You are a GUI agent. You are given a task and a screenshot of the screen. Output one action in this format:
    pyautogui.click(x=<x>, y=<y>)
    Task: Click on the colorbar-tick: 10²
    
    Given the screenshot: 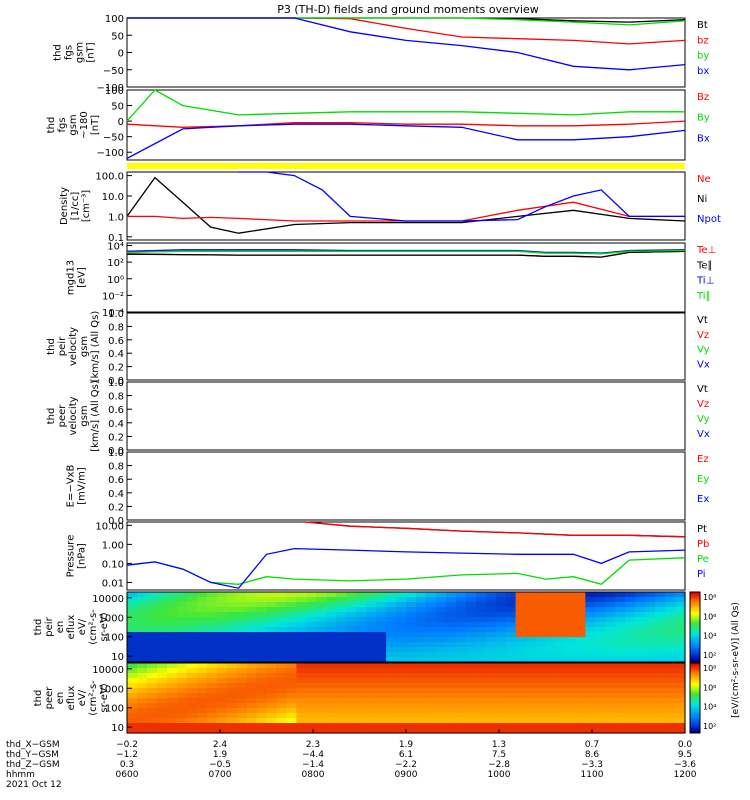 What is the action you would take?
    pyautogui.click(x=709, y=655)
    